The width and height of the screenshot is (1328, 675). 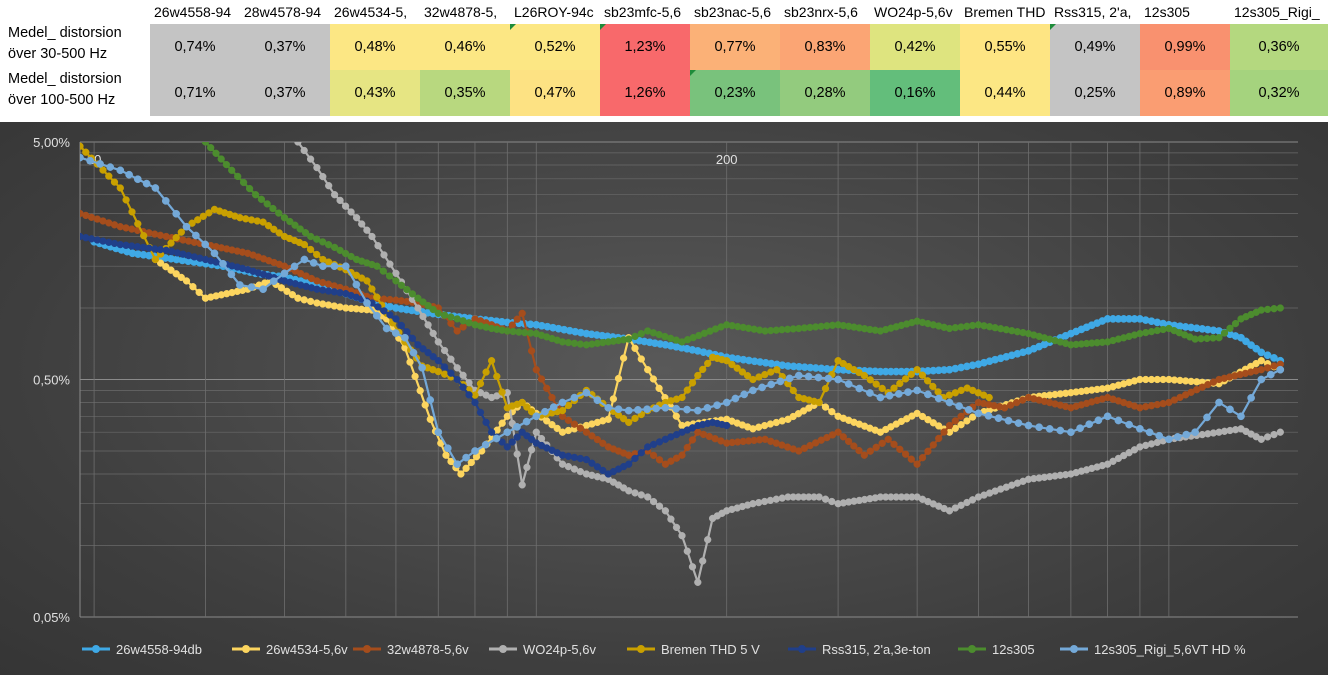 I want to click on row-label-30-500: Medel_ distorsion över 30-500 Hz, so click(x=75, y=44).